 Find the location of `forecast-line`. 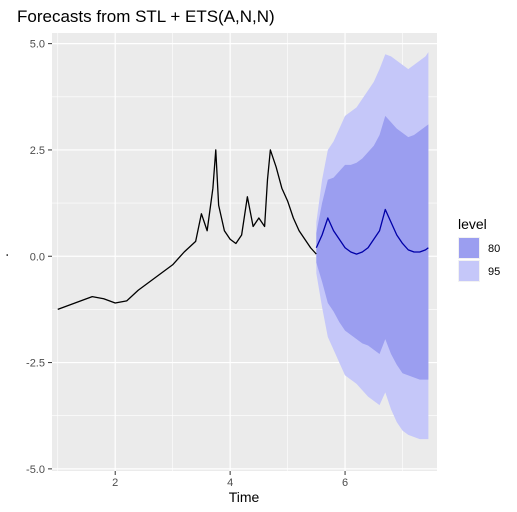

forecast-line is located at coordinates (372, 231).